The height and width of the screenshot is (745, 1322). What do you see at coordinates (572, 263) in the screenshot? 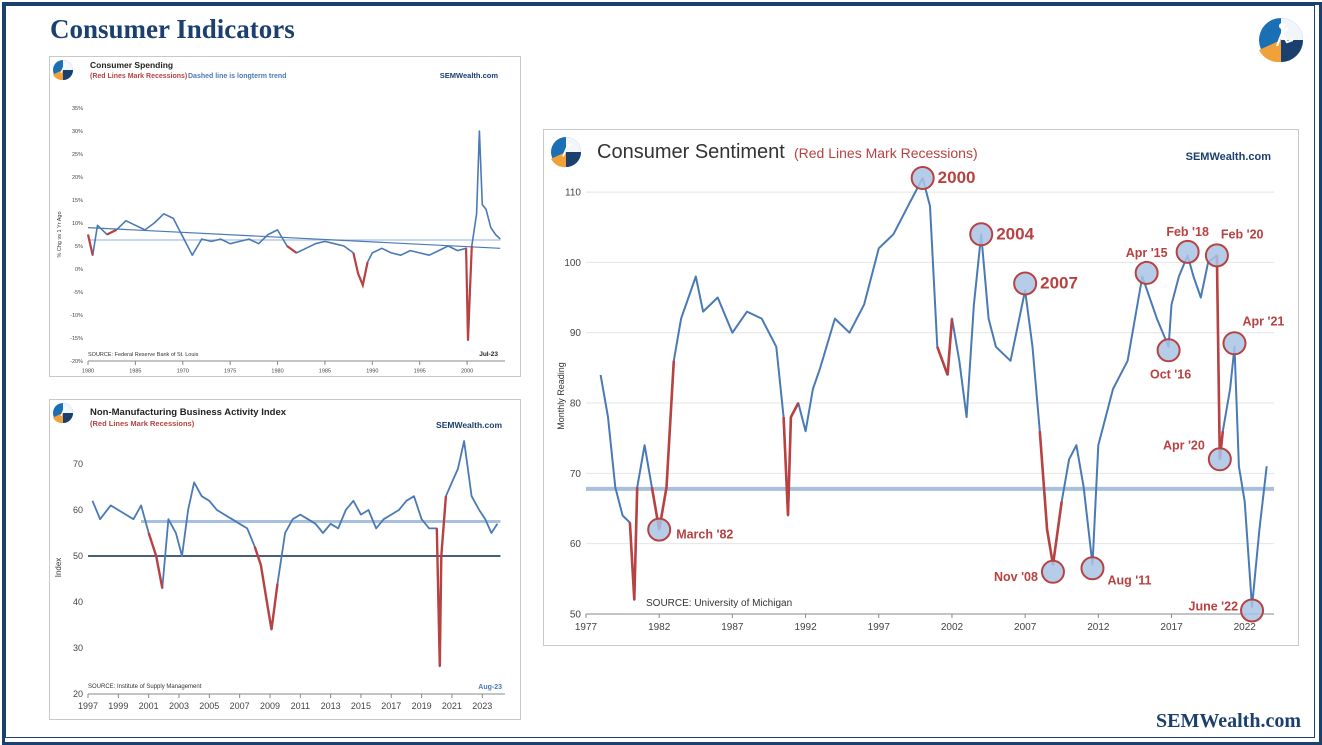
I see `sentiment-y-tick-label: 100` at bounding box center [572, 263].